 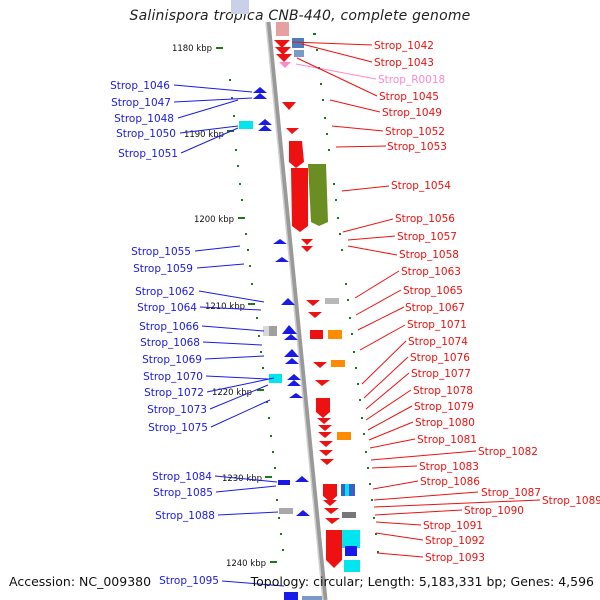 I want to click on kbp-label-1180: 1180 kbp, so click(x=192, y=49).